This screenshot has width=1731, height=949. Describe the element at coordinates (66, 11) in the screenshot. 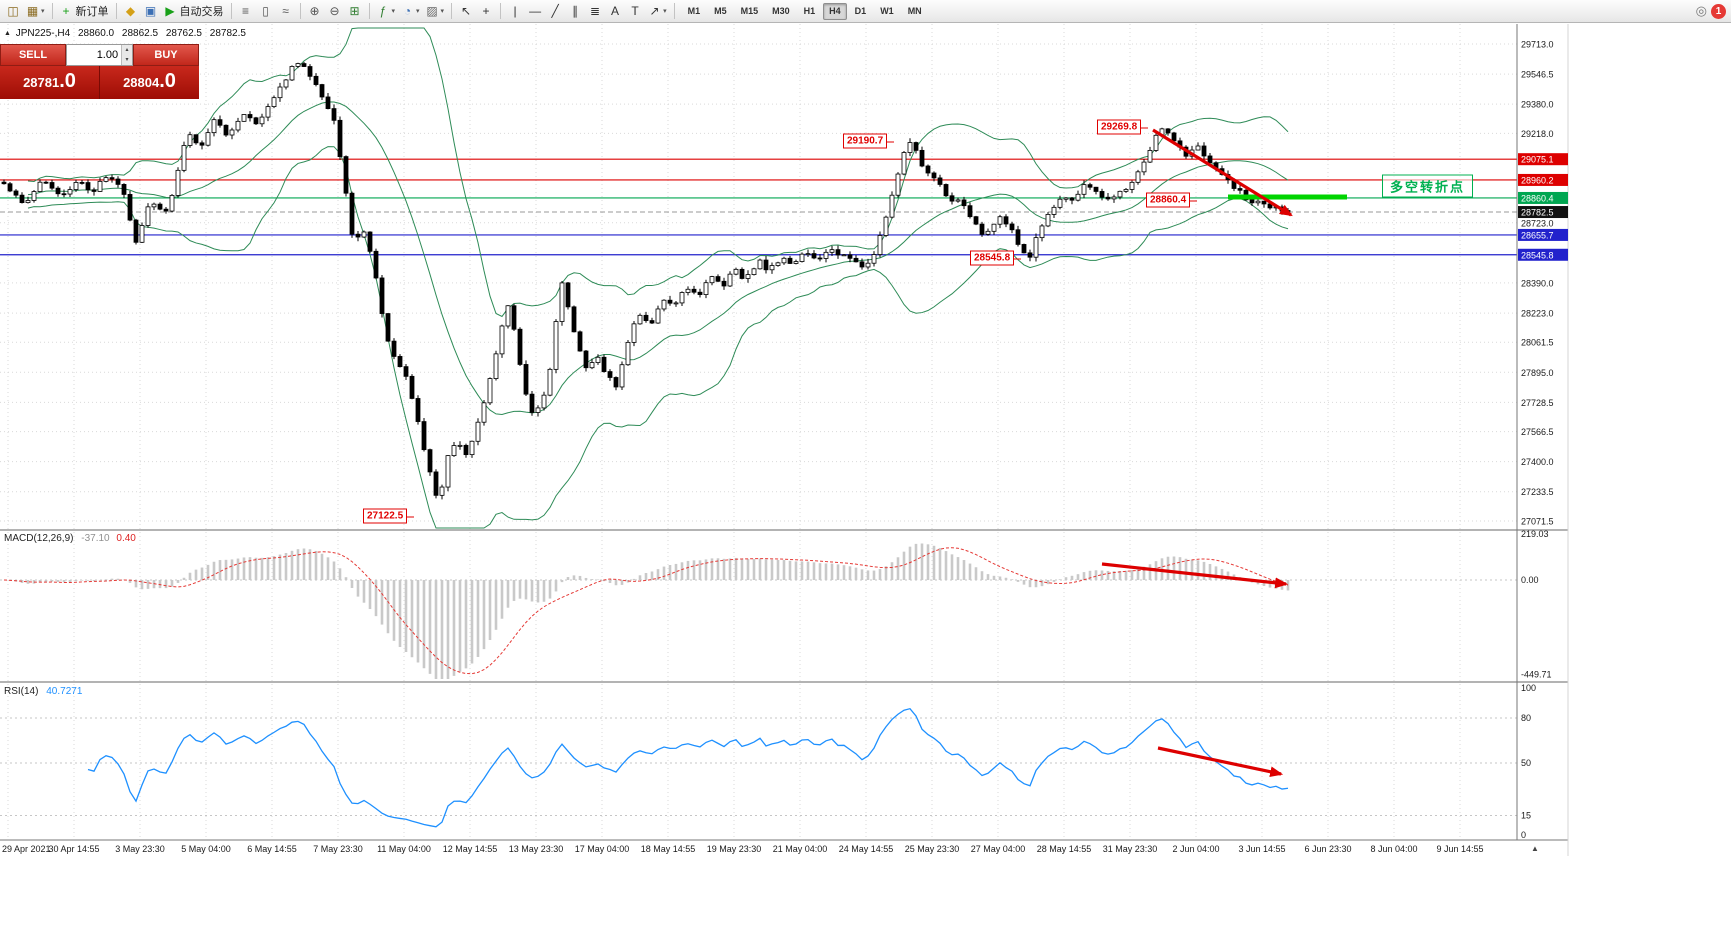

I see `new-order-icon: +` at that location.